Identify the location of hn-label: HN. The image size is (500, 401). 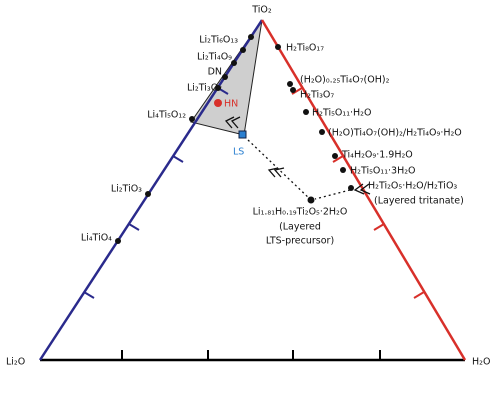
(231, 104).